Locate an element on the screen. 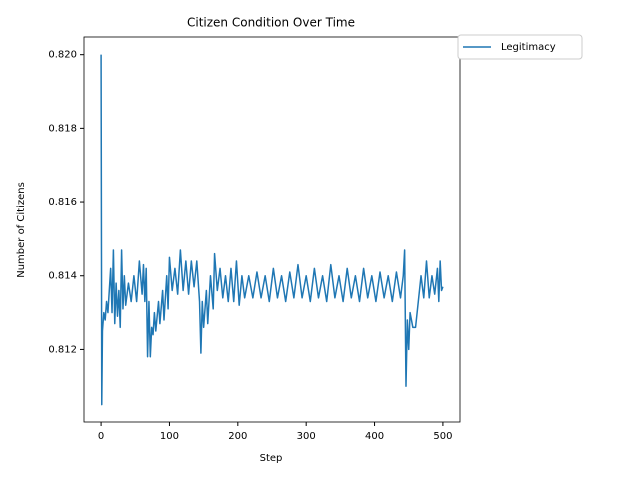  y-tick-label: 0.814 is located at coordinates (62, 276).